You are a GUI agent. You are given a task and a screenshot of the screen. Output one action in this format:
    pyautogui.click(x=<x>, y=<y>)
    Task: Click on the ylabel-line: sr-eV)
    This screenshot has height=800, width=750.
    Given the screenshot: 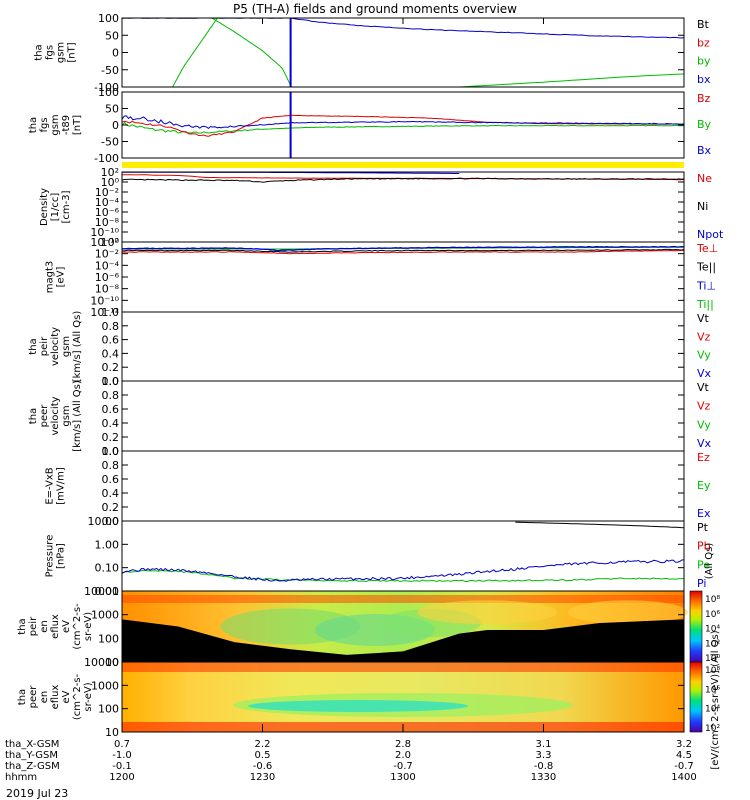 What is the action you would take?
    pyautogui.click(x=88, y=696)
    